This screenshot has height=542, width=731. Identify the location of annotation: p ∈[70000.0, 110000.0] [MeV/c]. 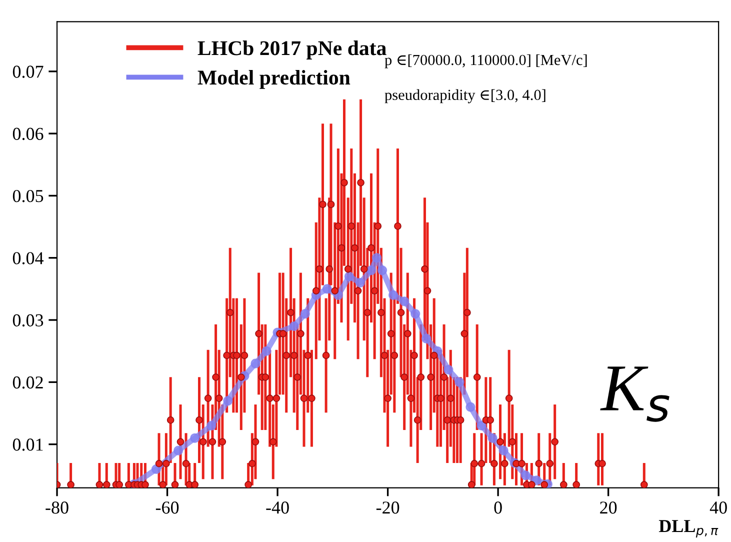
(485, 61).